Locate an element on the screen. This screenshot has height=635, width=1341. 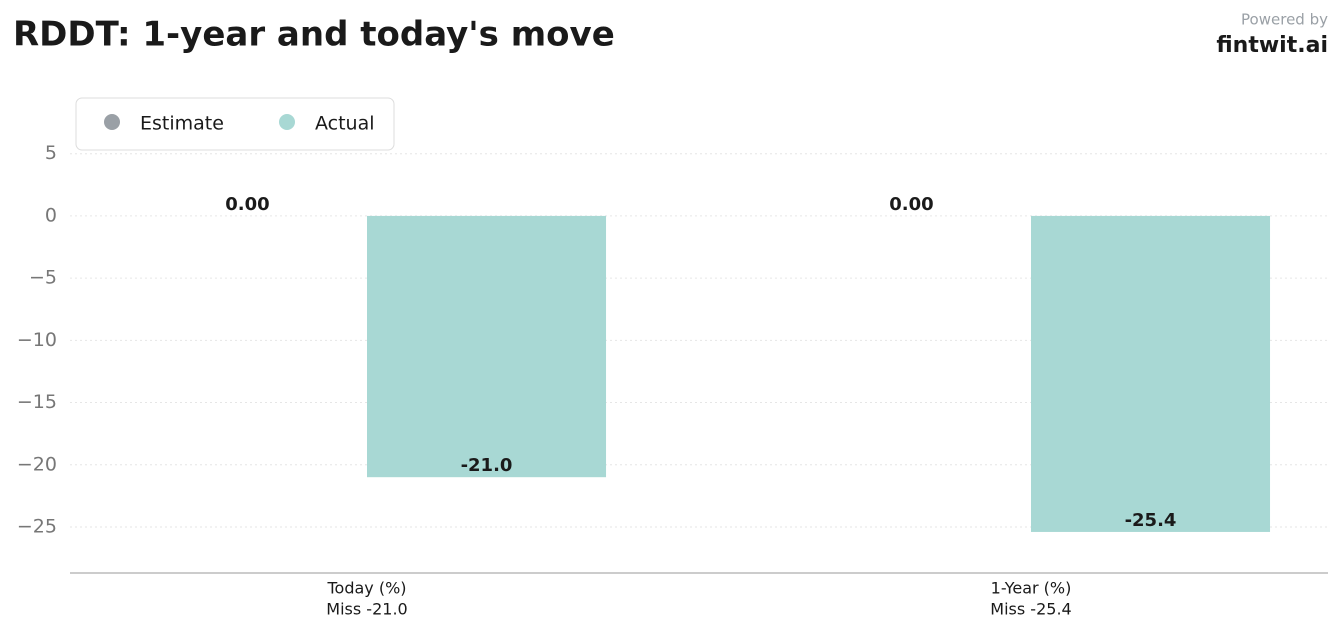
x-tick-label: 1-Year (%) is located at coordinates (1031, 588).